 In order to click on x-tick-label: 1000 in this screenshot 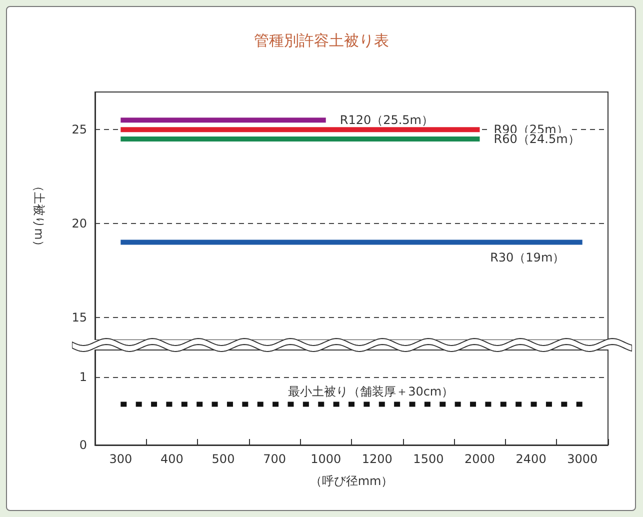, I will do `click(326, 459)`.